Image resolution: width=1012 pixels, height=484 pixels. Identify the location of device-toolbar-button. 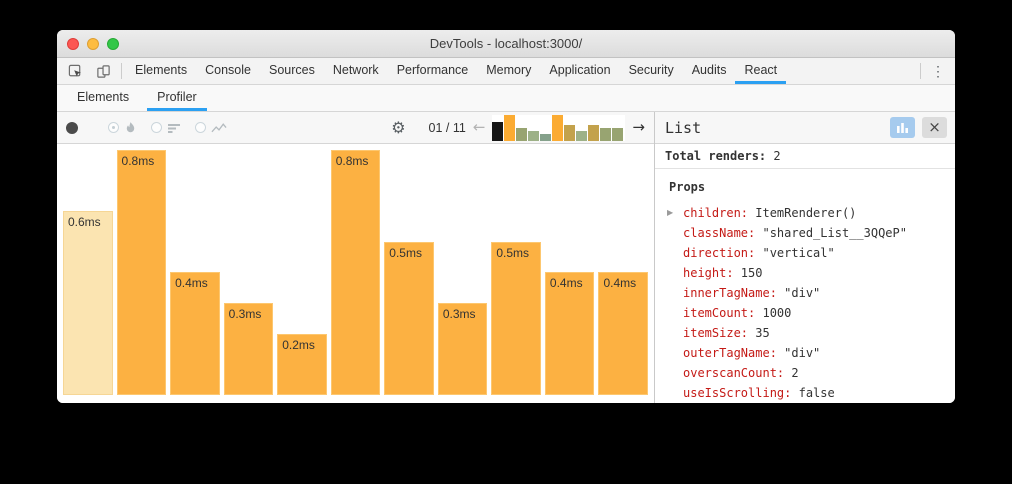
(103, 71).